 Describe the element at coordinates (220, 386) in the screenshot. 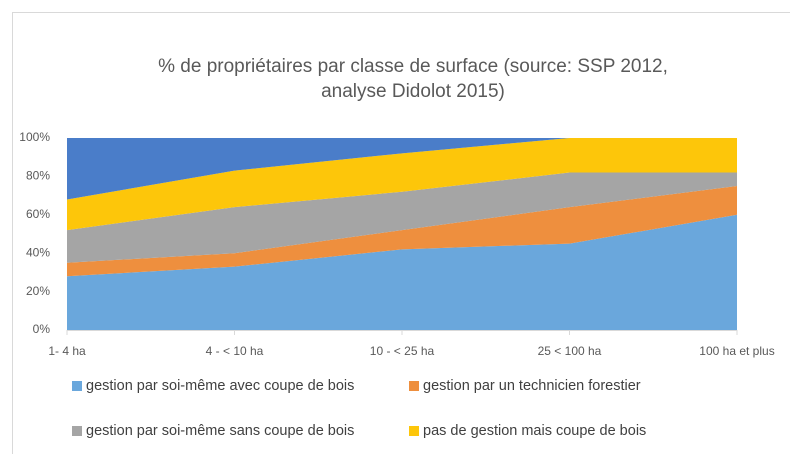

I see `legend-label: gestion par soi-même avec coupe de bois` at that location.